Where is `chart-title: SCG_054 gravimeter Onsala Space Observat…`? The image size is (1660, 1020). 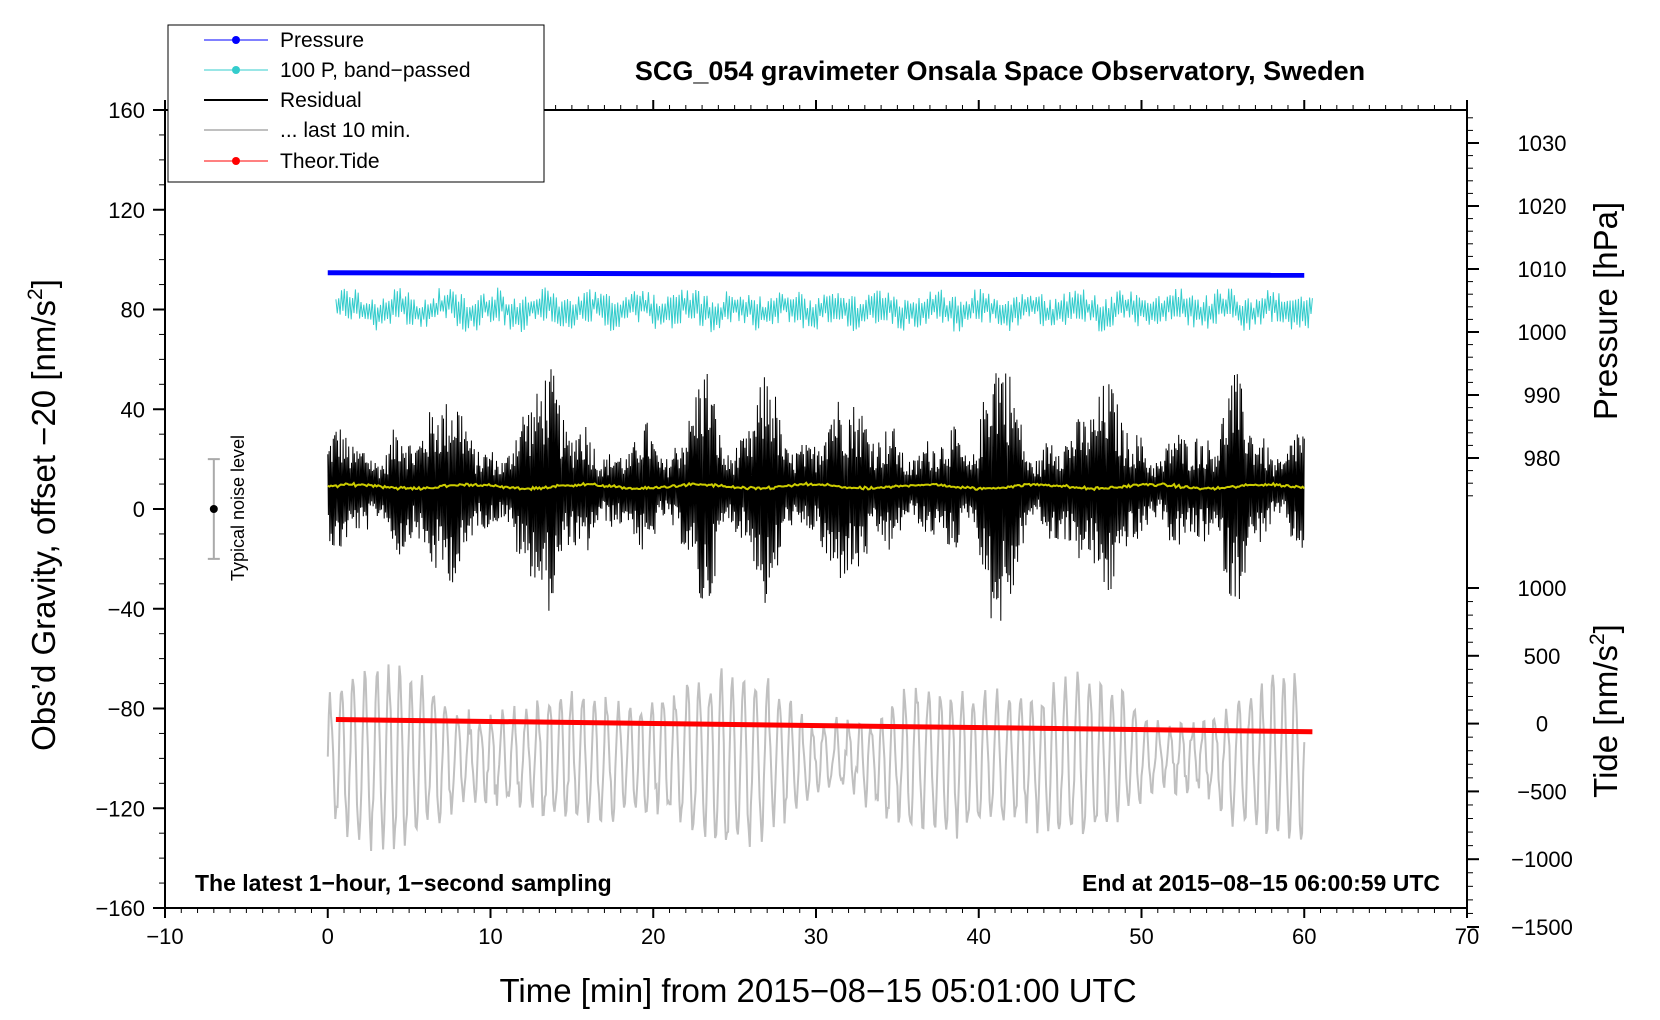
chart-title: SCG_054 gravimeter Onsala Space Observat… is located at coordinates (1000, 71).